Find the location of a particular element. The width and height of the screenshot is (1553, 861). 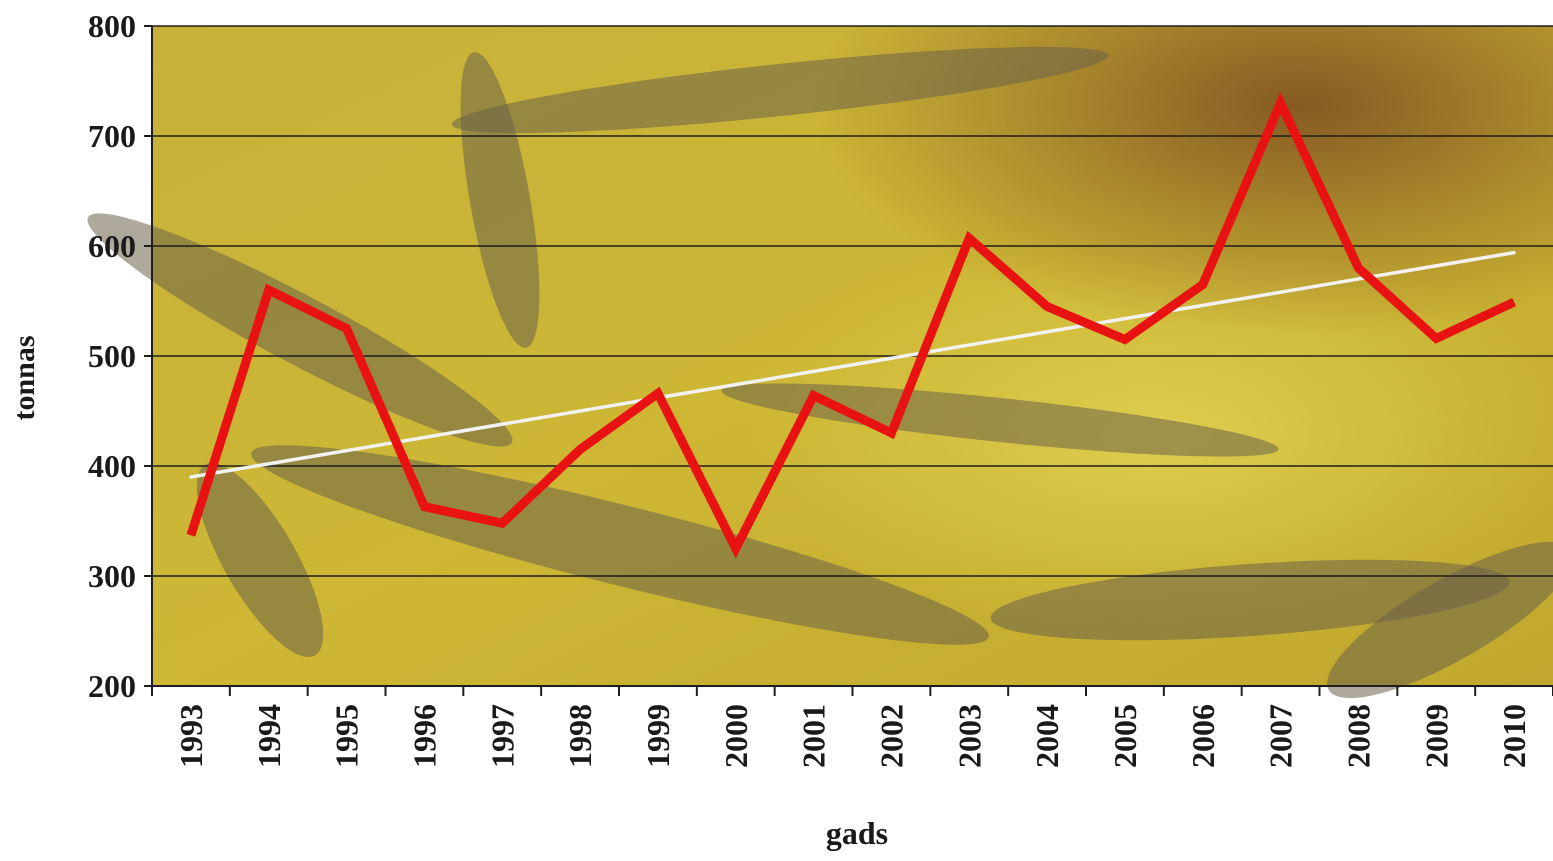

x-tick-label: 1997 is located at coordinates (502, 736).